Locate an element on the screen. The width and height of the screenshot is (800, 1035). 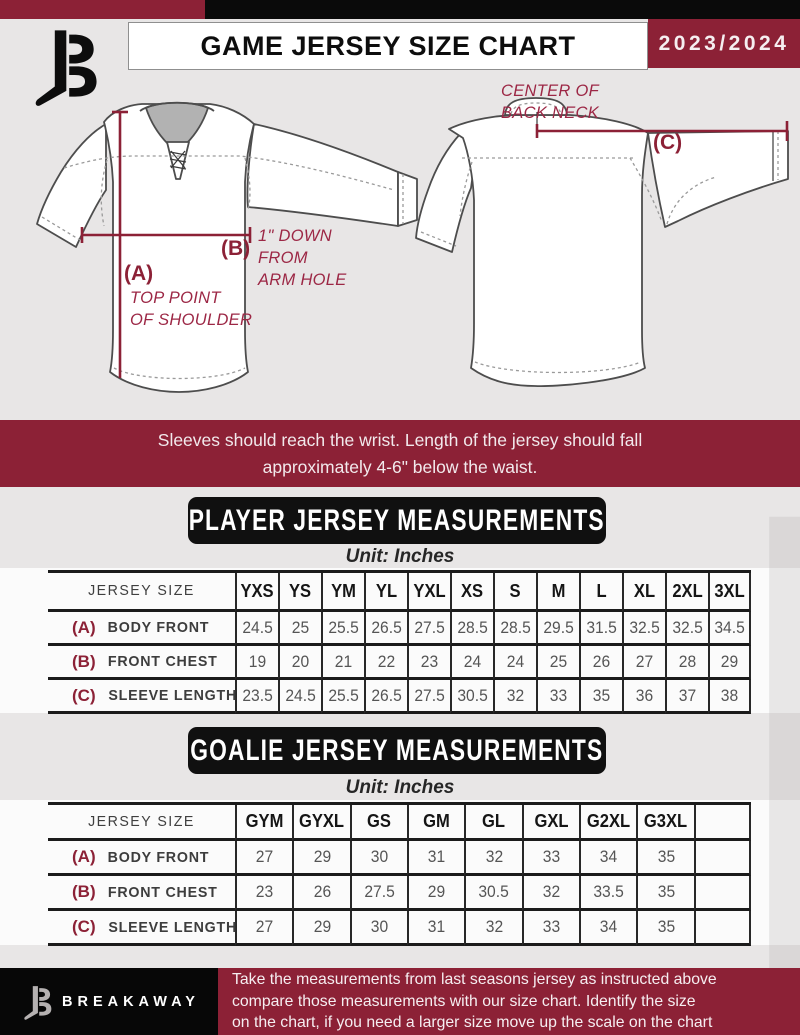
size-column-header: YXS is located at coordinates (256, 592).